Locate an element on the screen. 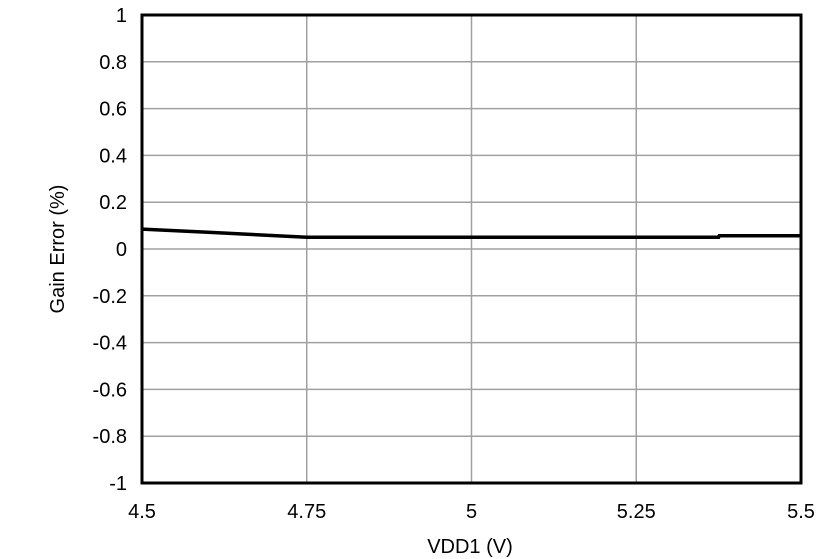 Image resolution: width=839 pixels, height=559 pixels. y-tick-label: 0 is located at coordinates (121, 250).